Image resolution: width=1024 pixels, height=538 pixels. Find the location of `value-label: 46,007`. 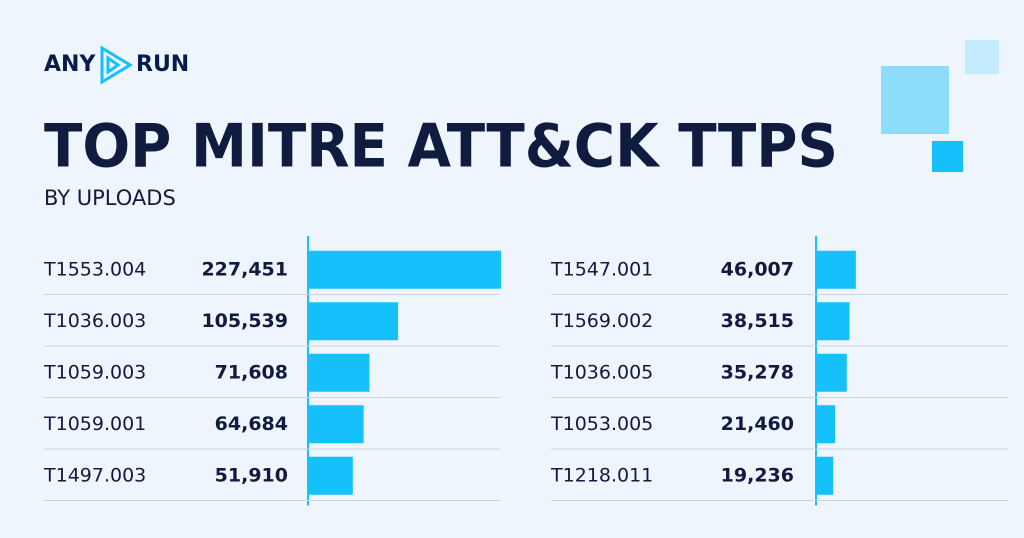

value-label: 46,007 is located at coordinates (757, 269).